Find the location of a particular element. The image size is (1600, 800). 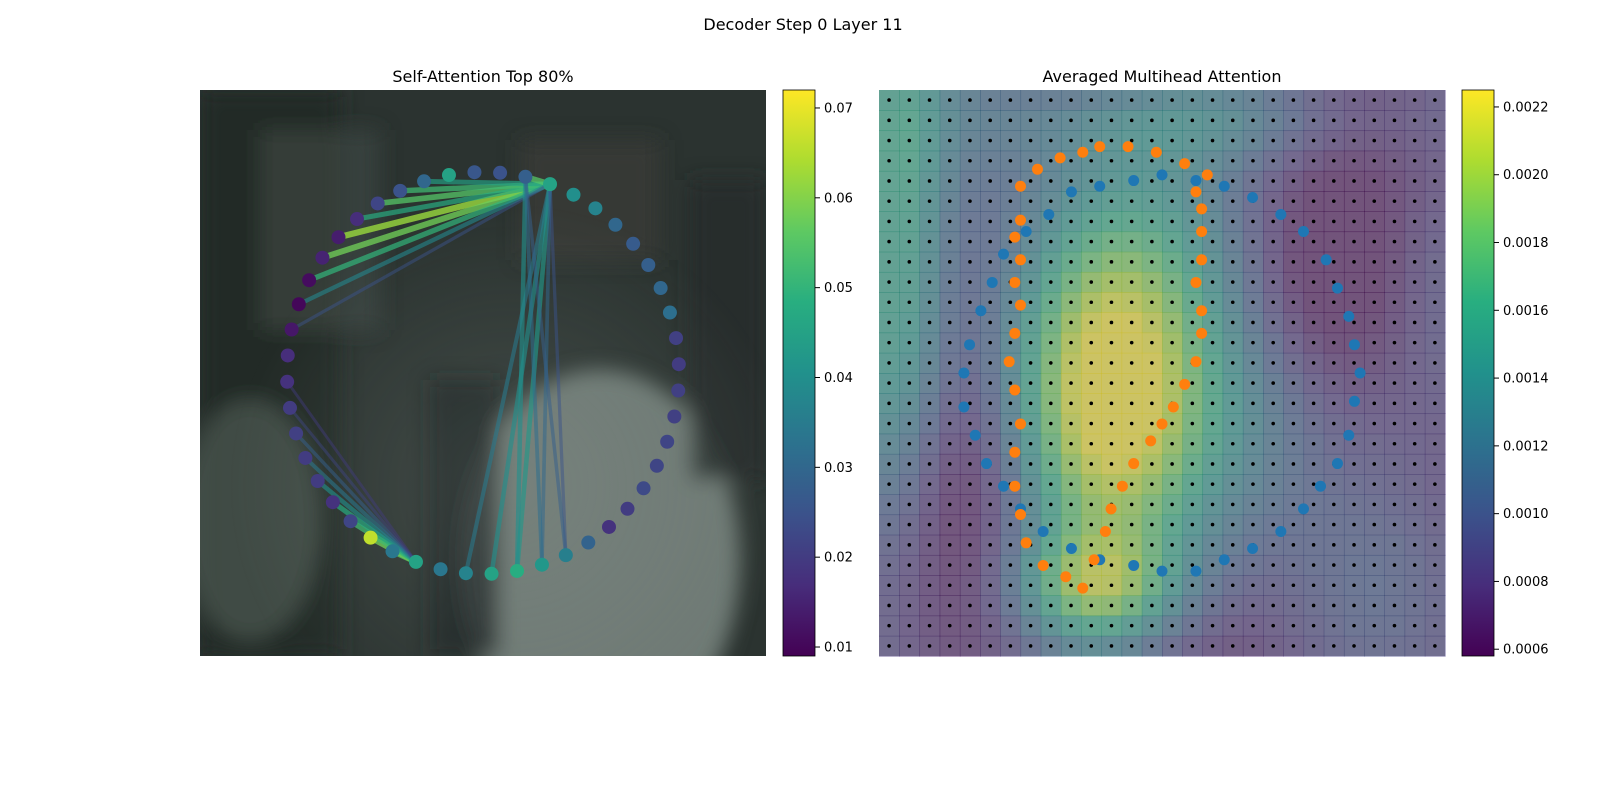

attention-edges is located at coordinates (426, 375).